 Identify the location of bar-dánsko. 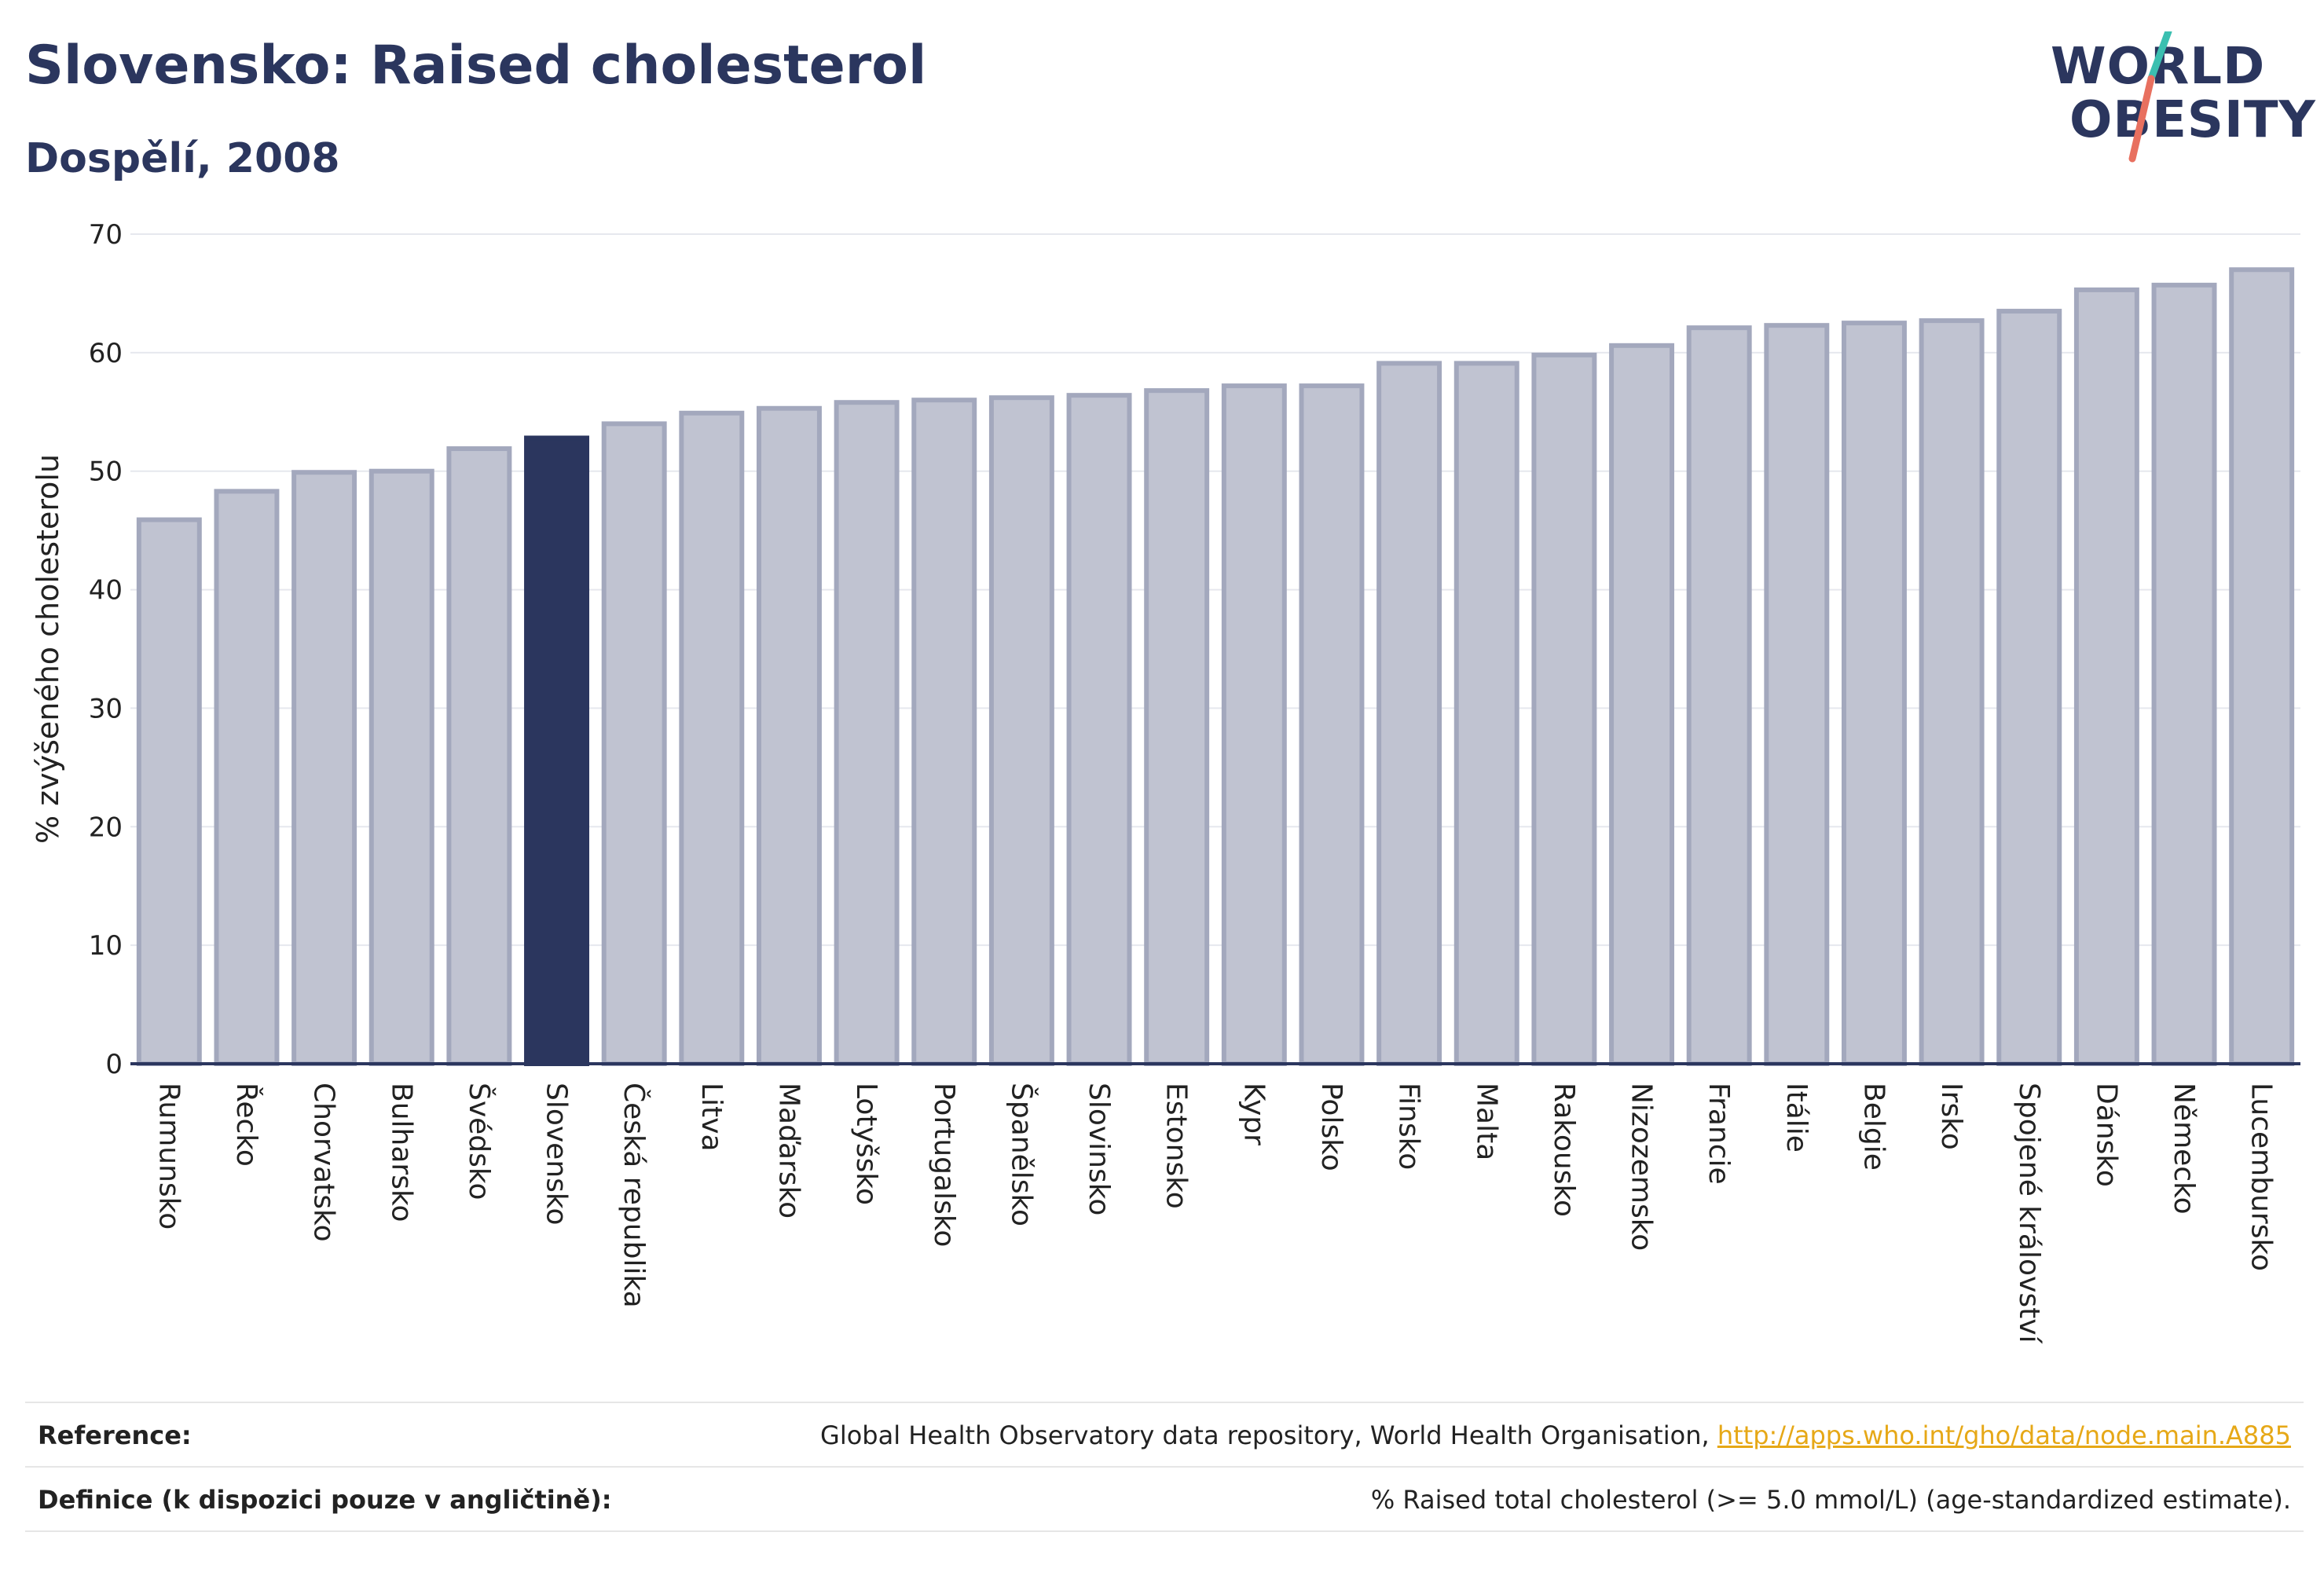
(2106, 677).